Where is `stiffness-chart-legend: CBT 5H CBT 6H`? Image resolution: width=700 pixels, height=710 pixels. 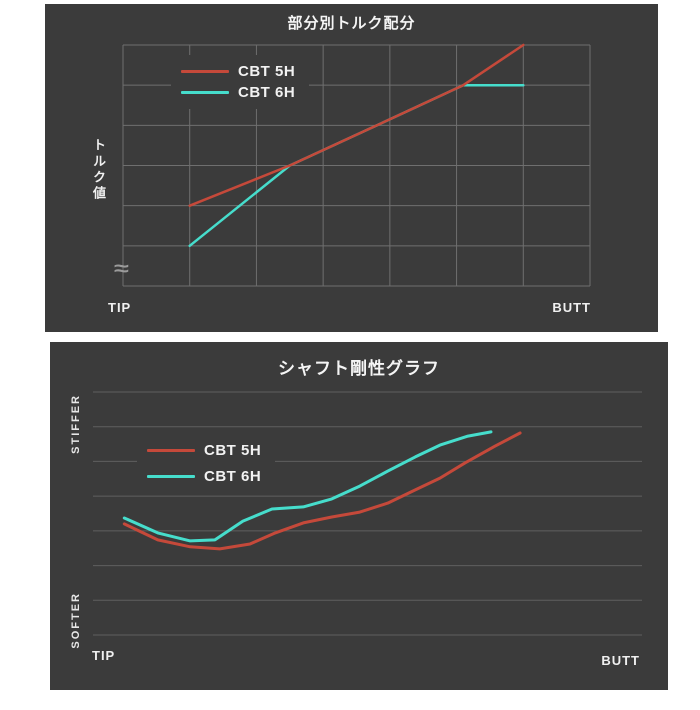
stiffness-chart-legend: CBT 5H CBT 6H is located at coordinates (206, 463).